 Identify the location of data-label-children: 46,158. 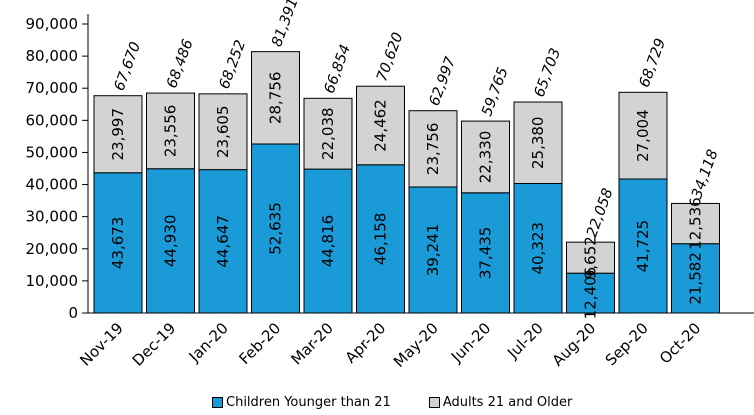
(381, 239).